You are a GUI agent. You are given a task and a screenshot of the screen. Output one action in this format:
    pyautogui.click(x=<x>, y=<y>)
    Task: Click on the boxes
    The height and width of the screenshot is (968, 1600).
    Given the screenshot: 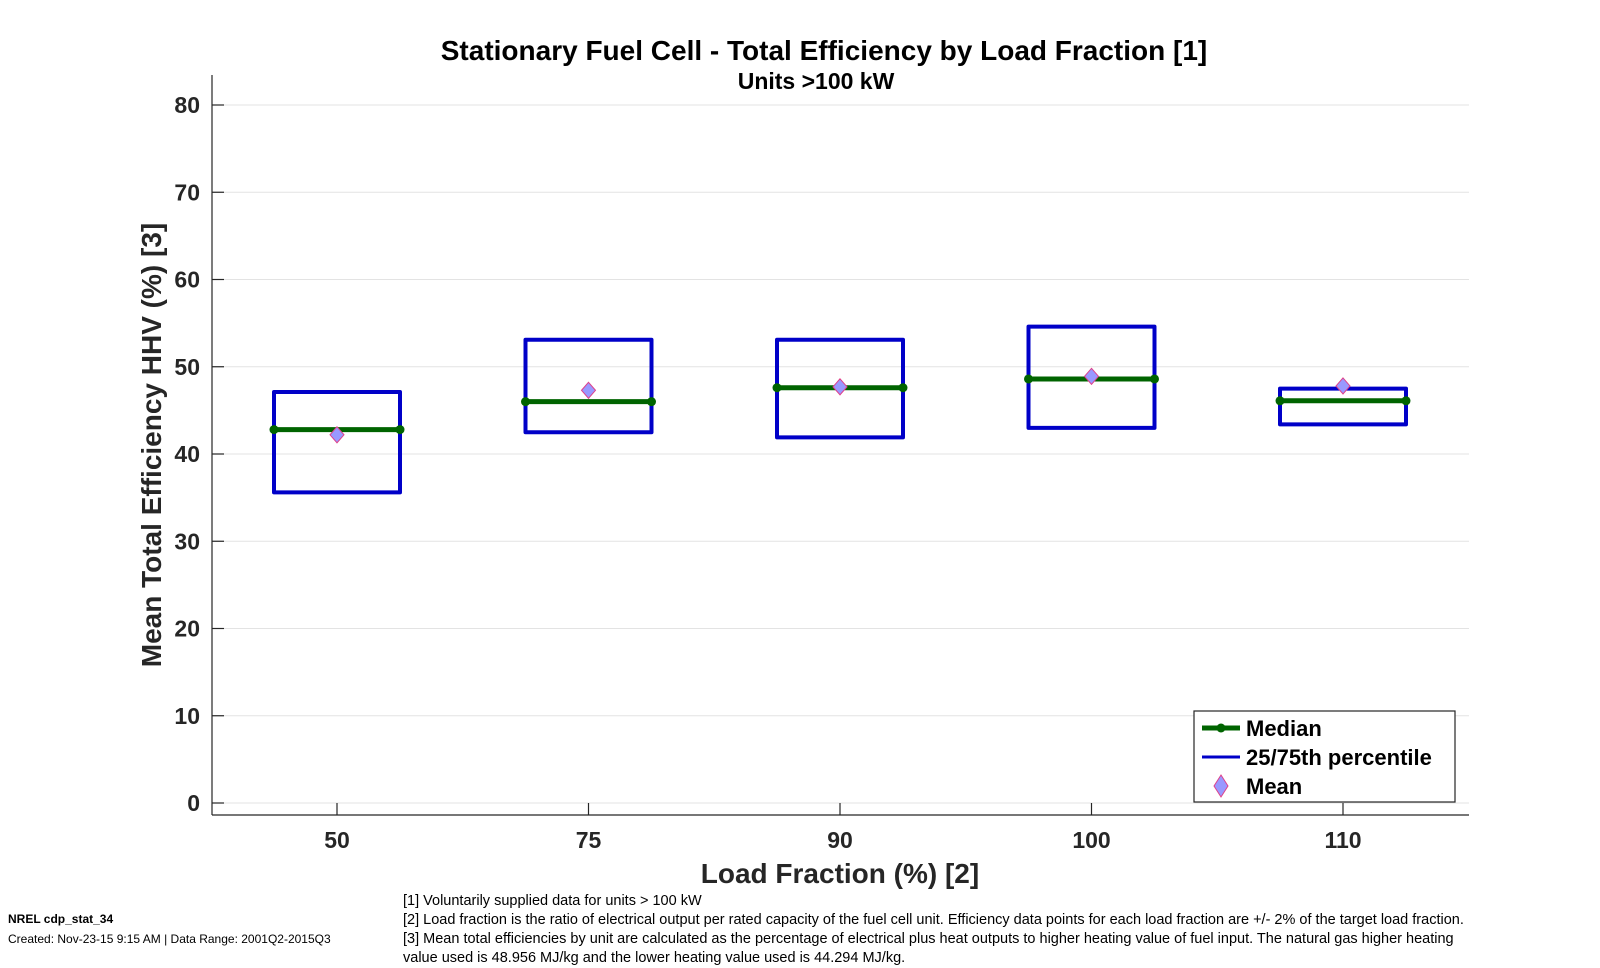 What is the action you would take?
    pyautogui.click(x=840, y=409)
    